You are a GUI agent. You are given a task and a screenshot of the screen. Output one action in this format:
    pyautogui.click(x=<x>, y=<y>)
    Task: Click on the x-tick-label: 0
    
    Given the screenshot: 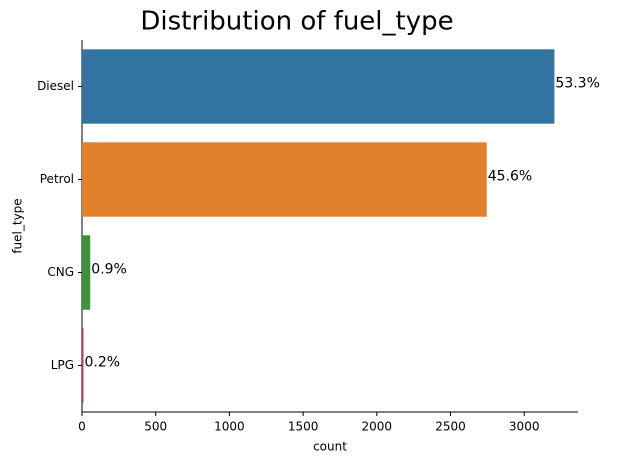 What is the action you would take?
    pyautogui.click(x=82, y=427)
    